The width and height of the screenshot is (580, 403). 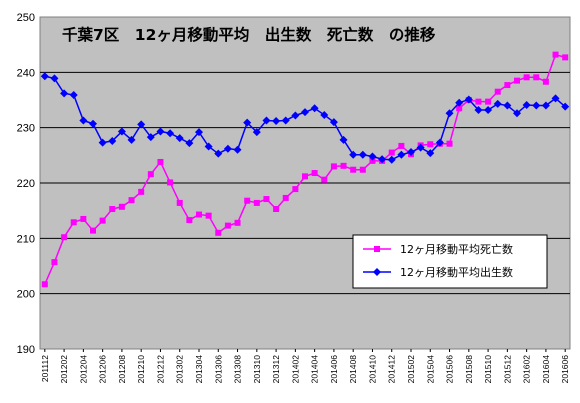 I want to click on x-tick-label: 201602, so click(x=527, y=369).